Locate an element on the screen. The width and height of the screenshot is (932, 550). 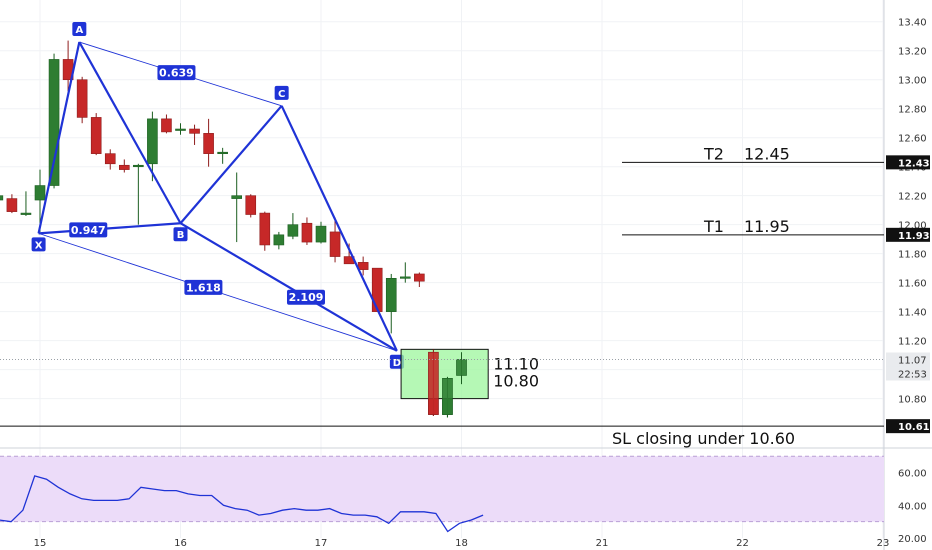
ratio-label: 1.618 is located at coordinates (203, 287).